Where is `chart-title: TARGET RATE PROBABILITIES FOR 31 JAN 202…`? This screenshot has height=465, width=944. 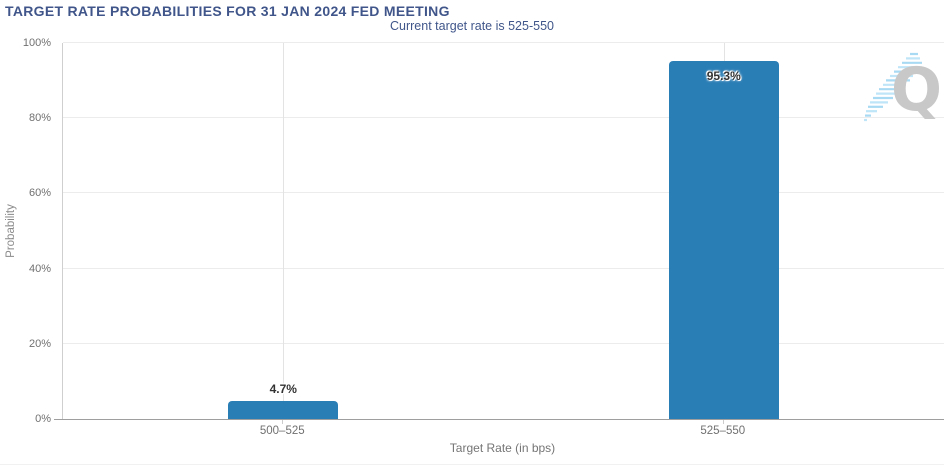
chart-title: TARGET RATE PROBABILITIES FOR 31 JAN 202… is located at coordinates (227, 11).